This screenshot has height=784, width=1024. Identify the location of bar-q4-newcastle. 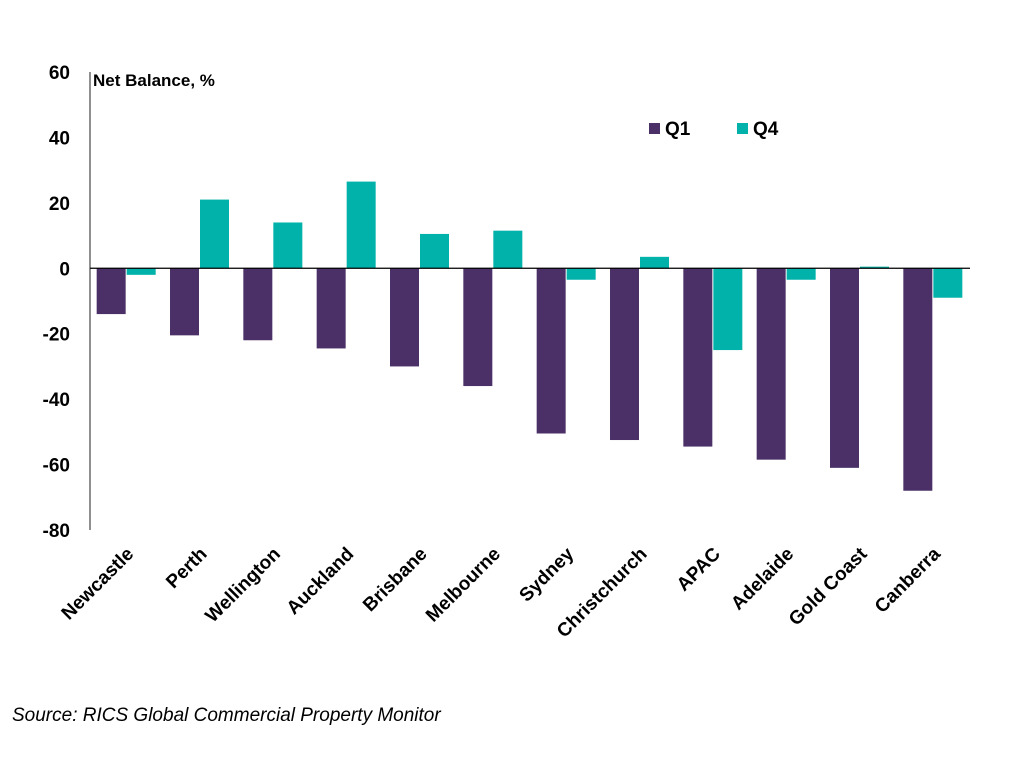
(141, 271).